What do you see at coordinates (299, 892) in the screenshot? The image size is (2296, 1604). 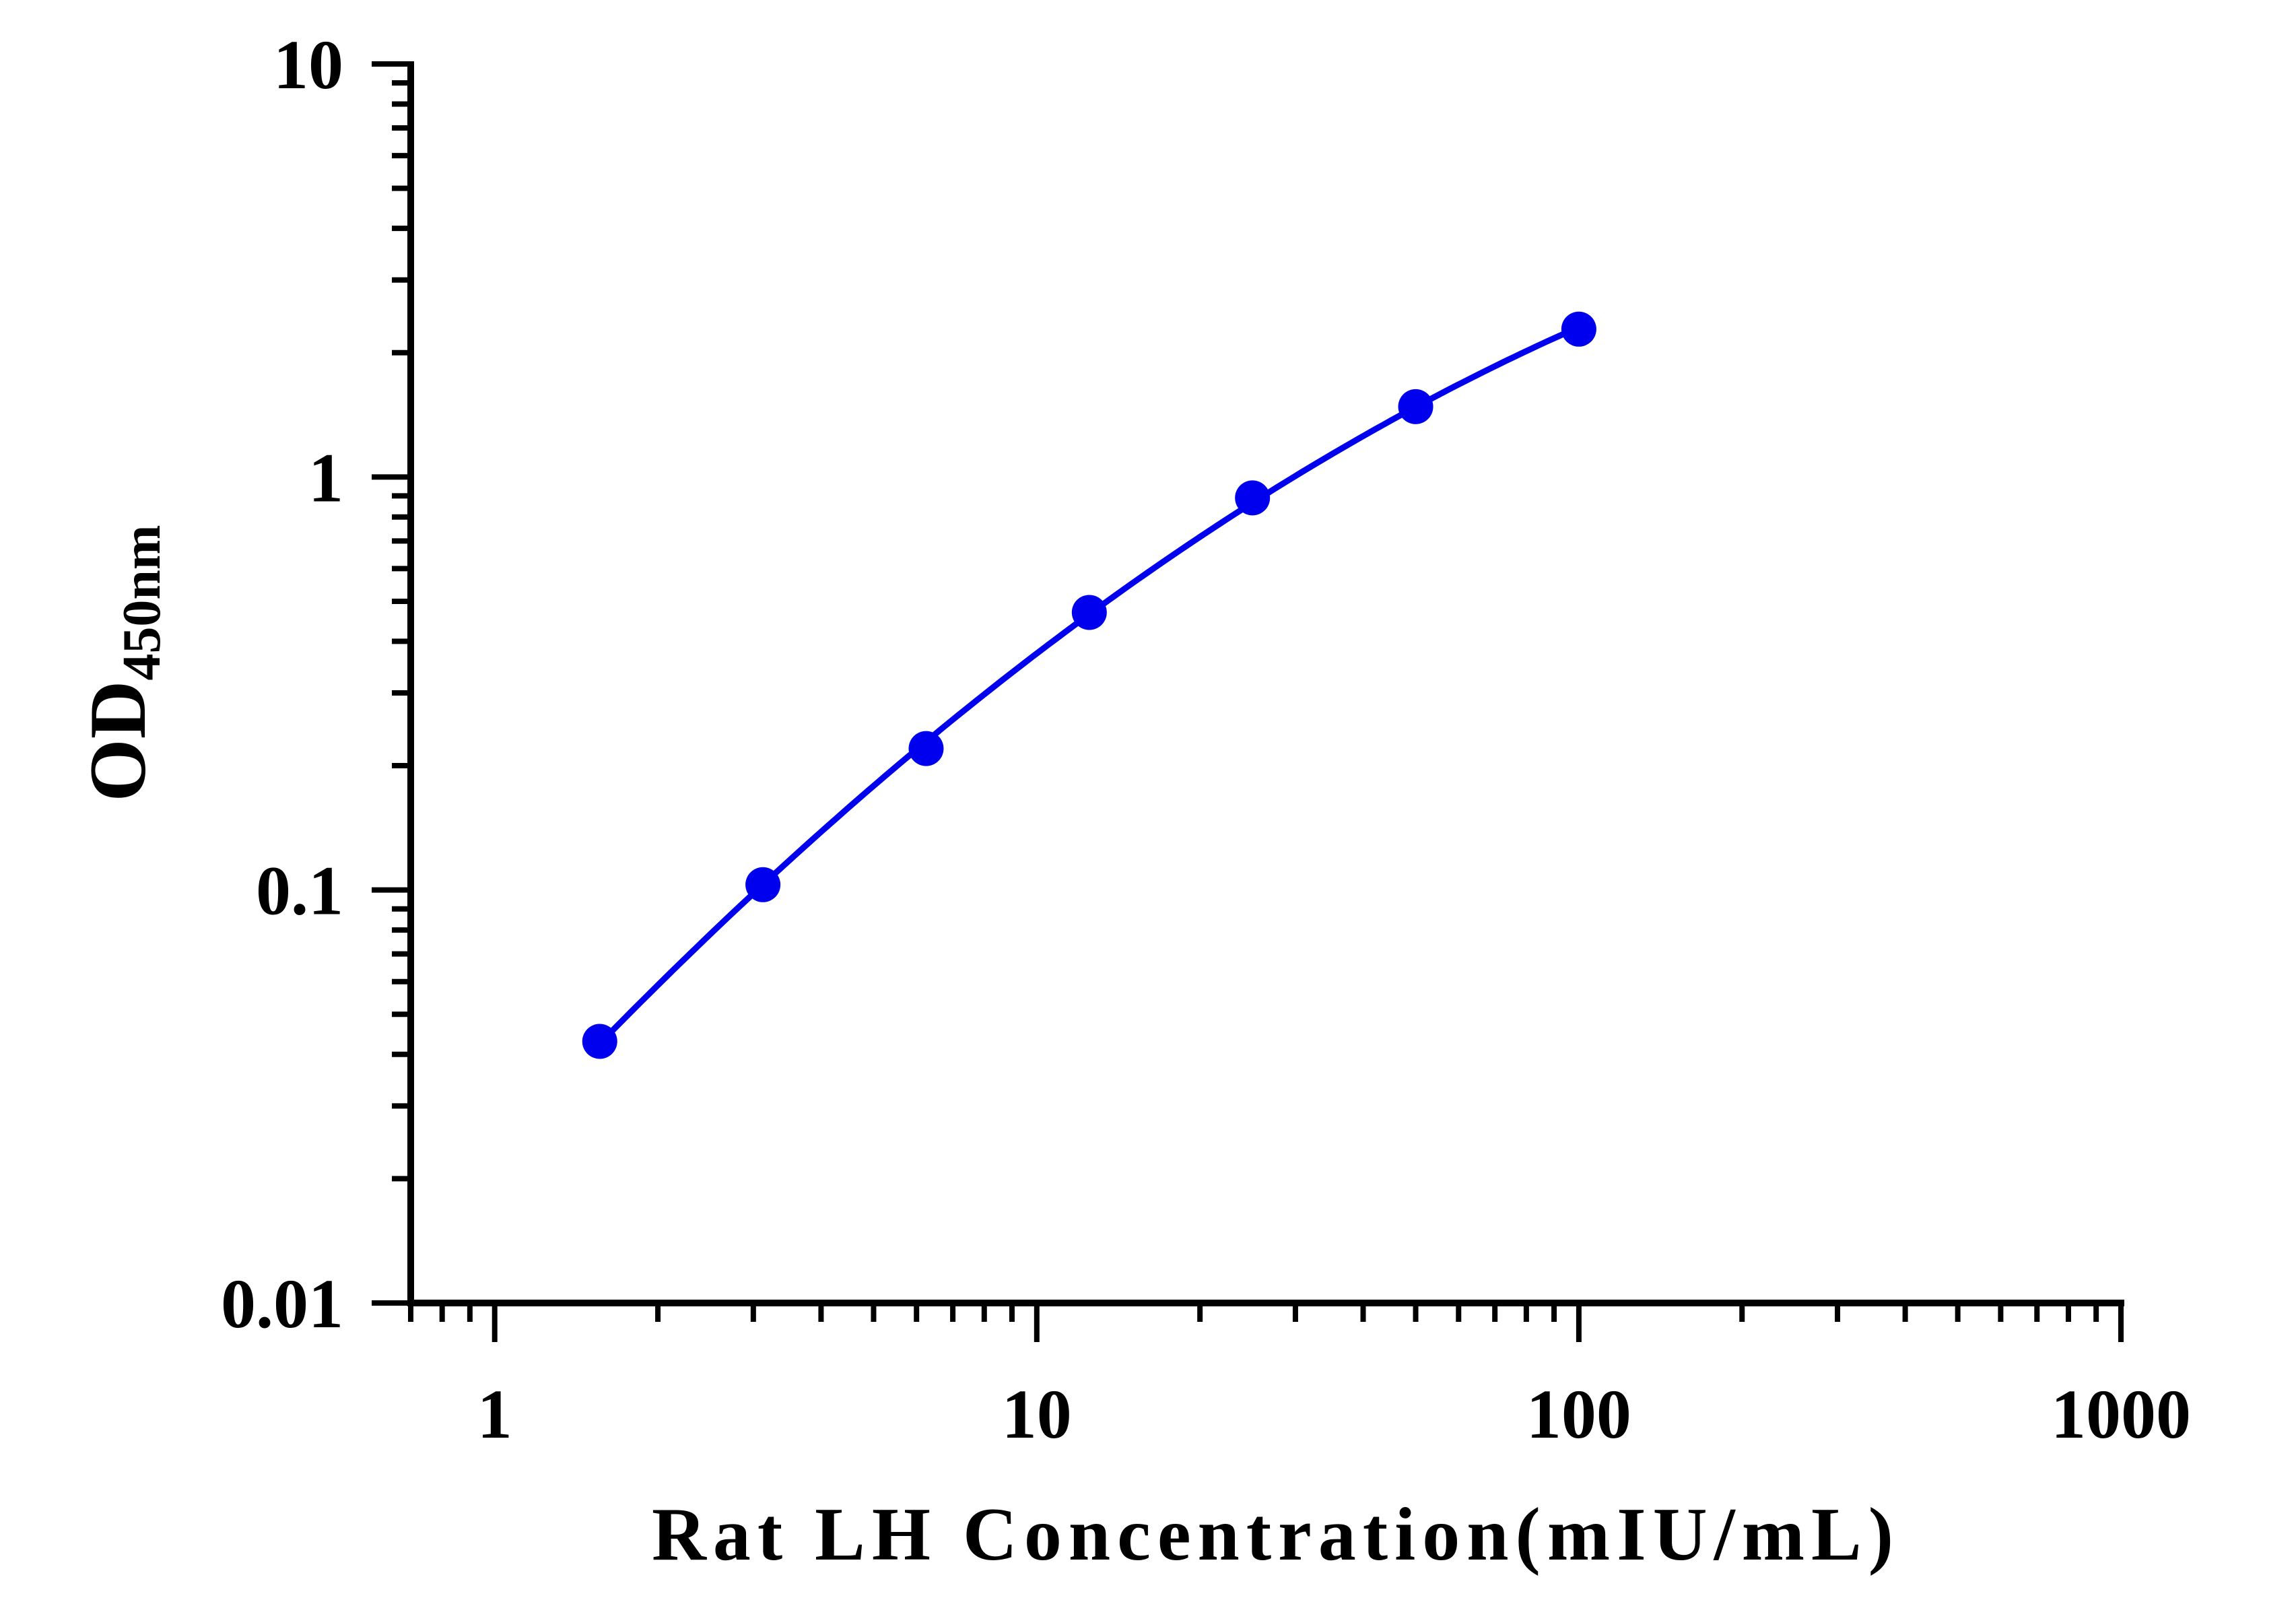 I see `y-tick-label: 0.1` at bounding box center [299, 892].